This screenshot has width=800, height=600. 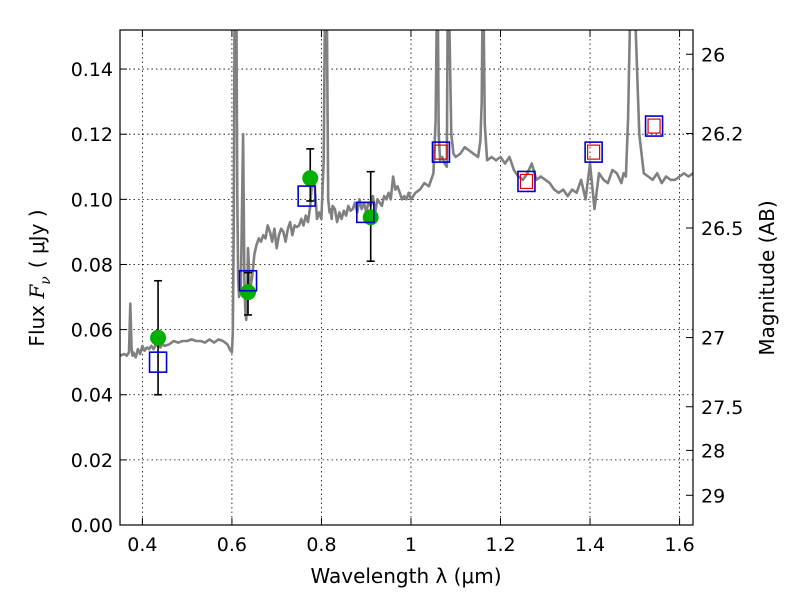 I want to click on x-tick-label: 1, so click(x=411, y=545).